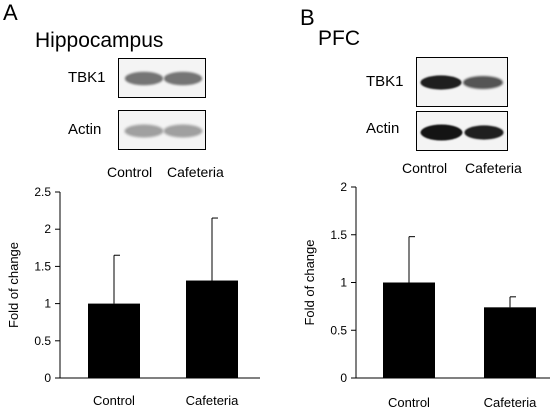  Describe the element at coordinates (42, 192) in the screenshot. I see `y-tick-label: 2.5` at that location.